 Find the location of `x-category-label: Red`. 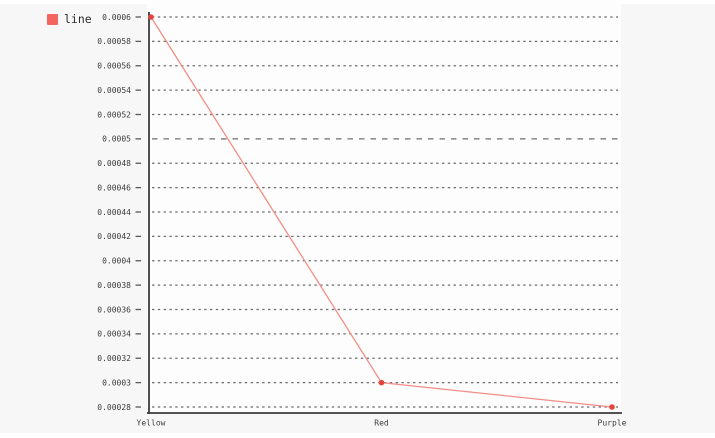

x-category-label: Red is located at coordinates (381, 423).